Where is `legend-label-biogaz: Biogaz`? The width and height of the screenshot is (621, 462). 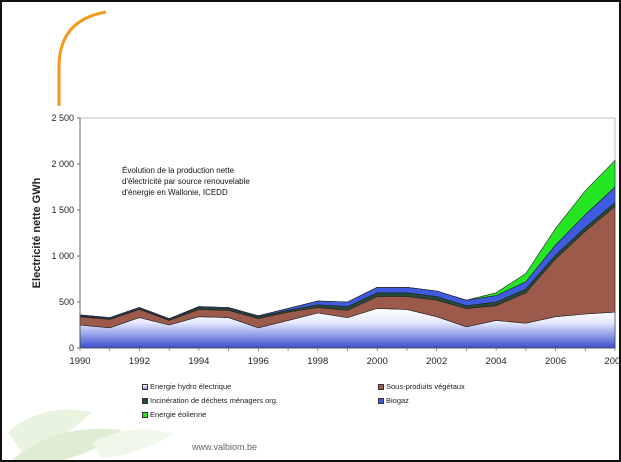 legend-label-biogaz: Biogaz is located at coordinates (397, 400).